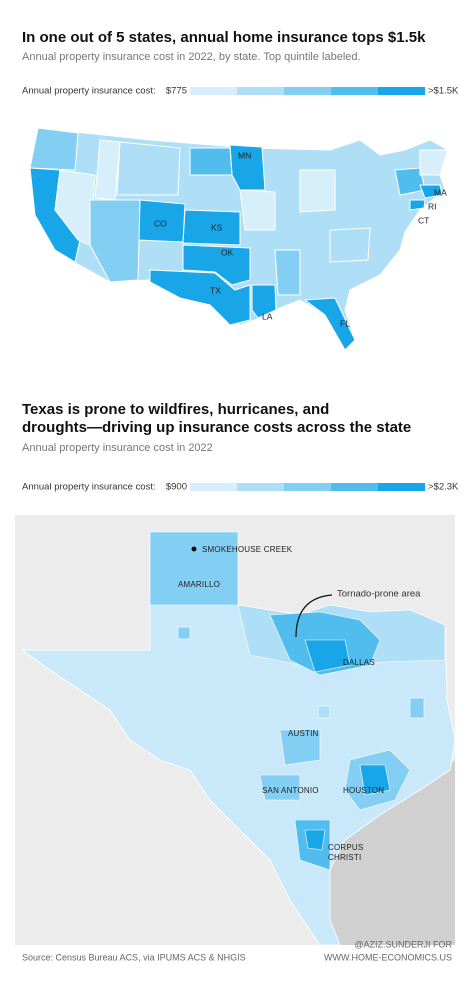 This screenshot has height=988, width=474. Describe the element at coordinates (344, 857) in the screenshot. I see `place-label: CHRISTI` at that location.